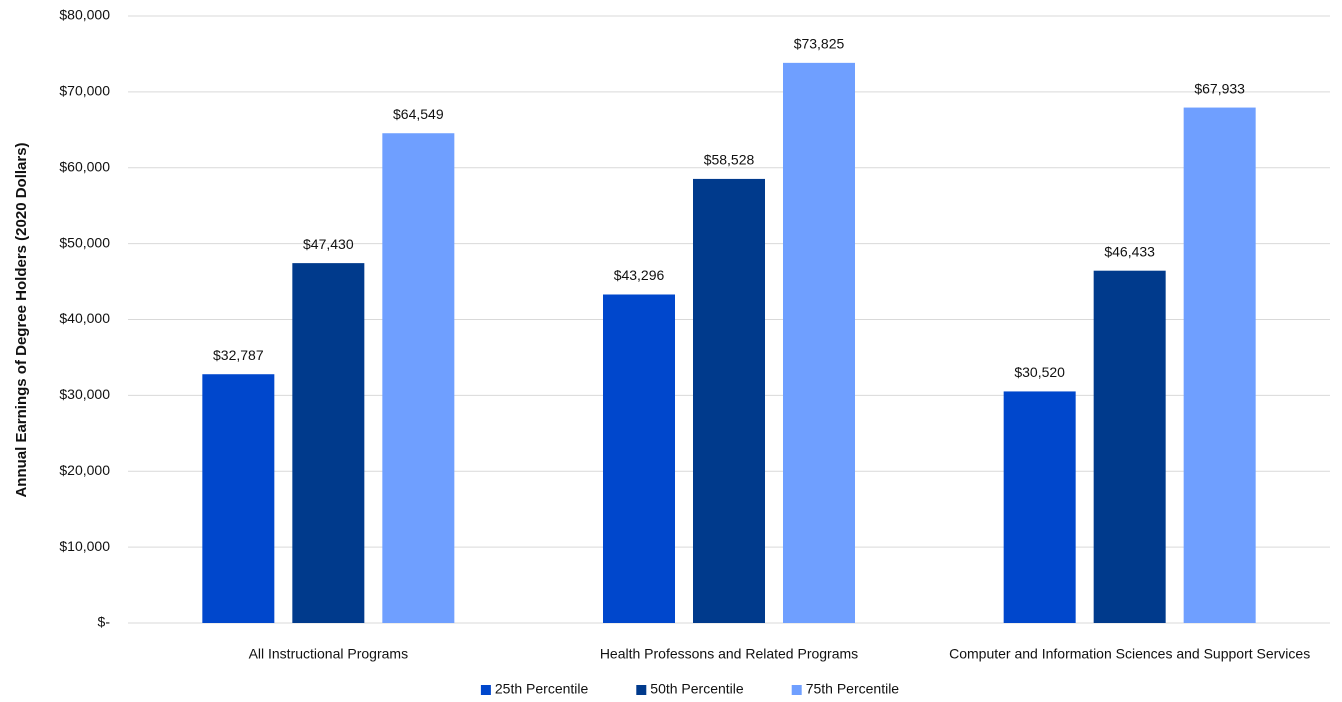 The width and height of the screenshot is (1342, 702). I want to click on y-tick-label: $40,000, so click(84, 318).